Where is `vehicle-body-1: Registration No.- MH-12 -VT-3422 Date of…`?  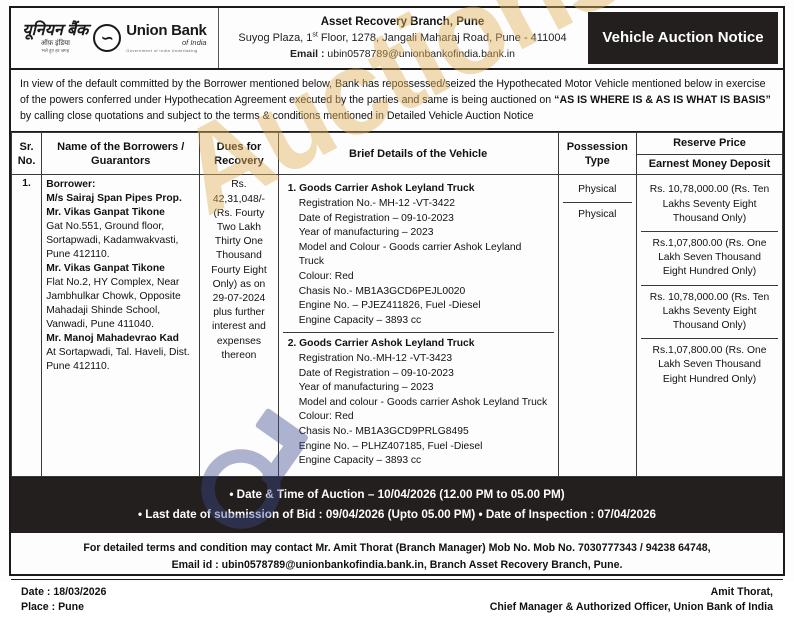 vehicle-body-1: Registration No.- MH-12 -VT-3422 Date of… is located at coordinates (418, 262).